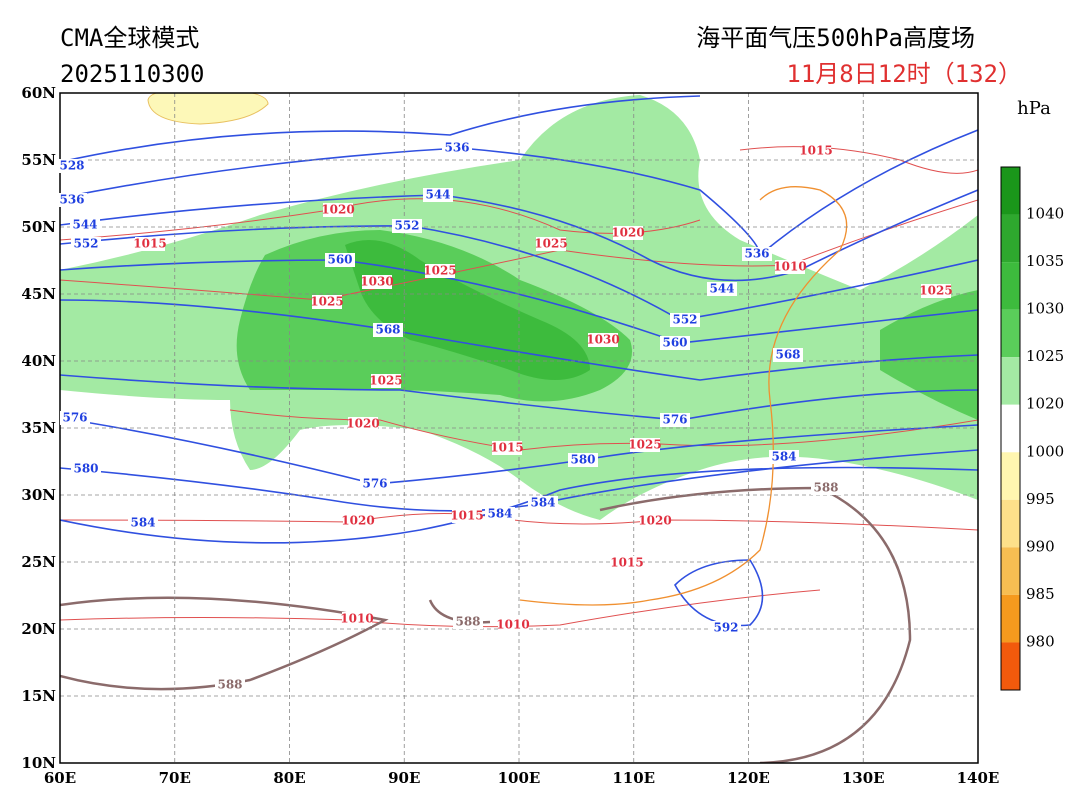 The image size is (1080, 810). I want to click on pressure-label: 1010, so click(512, 625).